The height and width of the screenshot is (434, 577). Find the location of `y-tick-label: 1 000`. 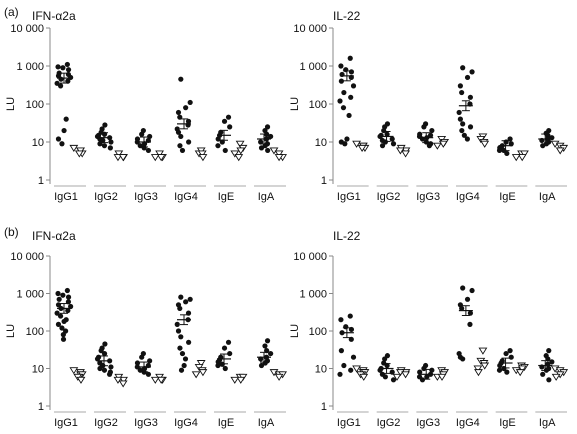

y-tick-label: 1 000 is located at coordinates (313, 67).